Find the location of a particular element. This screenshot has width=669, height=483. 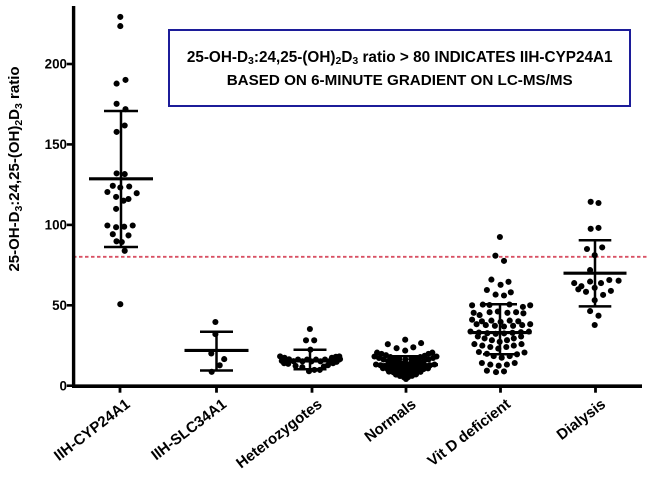

svg-text: 50 is located at coordinates (59, 305).